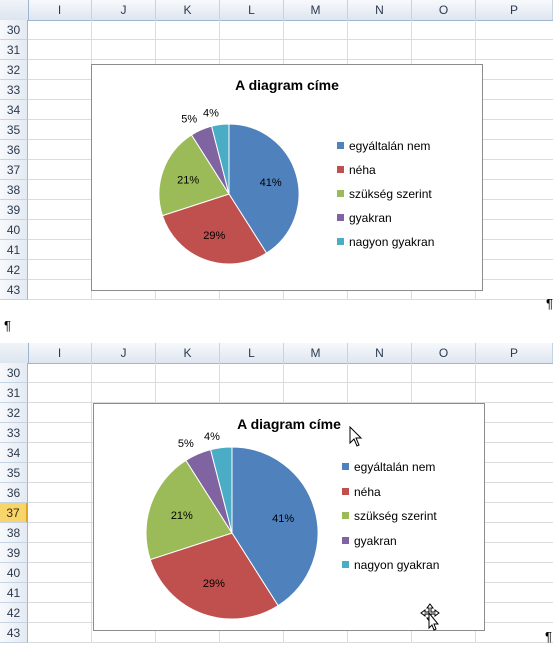 Image resolution: width=553 pixels, height=653 pixels. Describe the element at coordinates (370, 218) in the screenshot. I see `legend-label: gyakran` at that location.